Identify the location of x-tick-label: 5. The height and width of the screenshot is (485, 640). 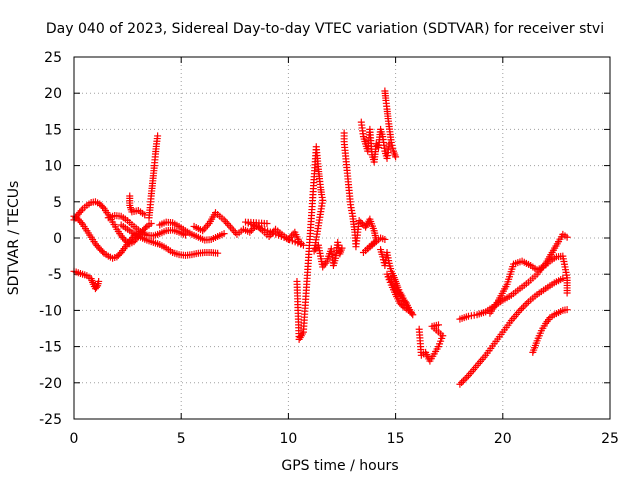
(181, 439).